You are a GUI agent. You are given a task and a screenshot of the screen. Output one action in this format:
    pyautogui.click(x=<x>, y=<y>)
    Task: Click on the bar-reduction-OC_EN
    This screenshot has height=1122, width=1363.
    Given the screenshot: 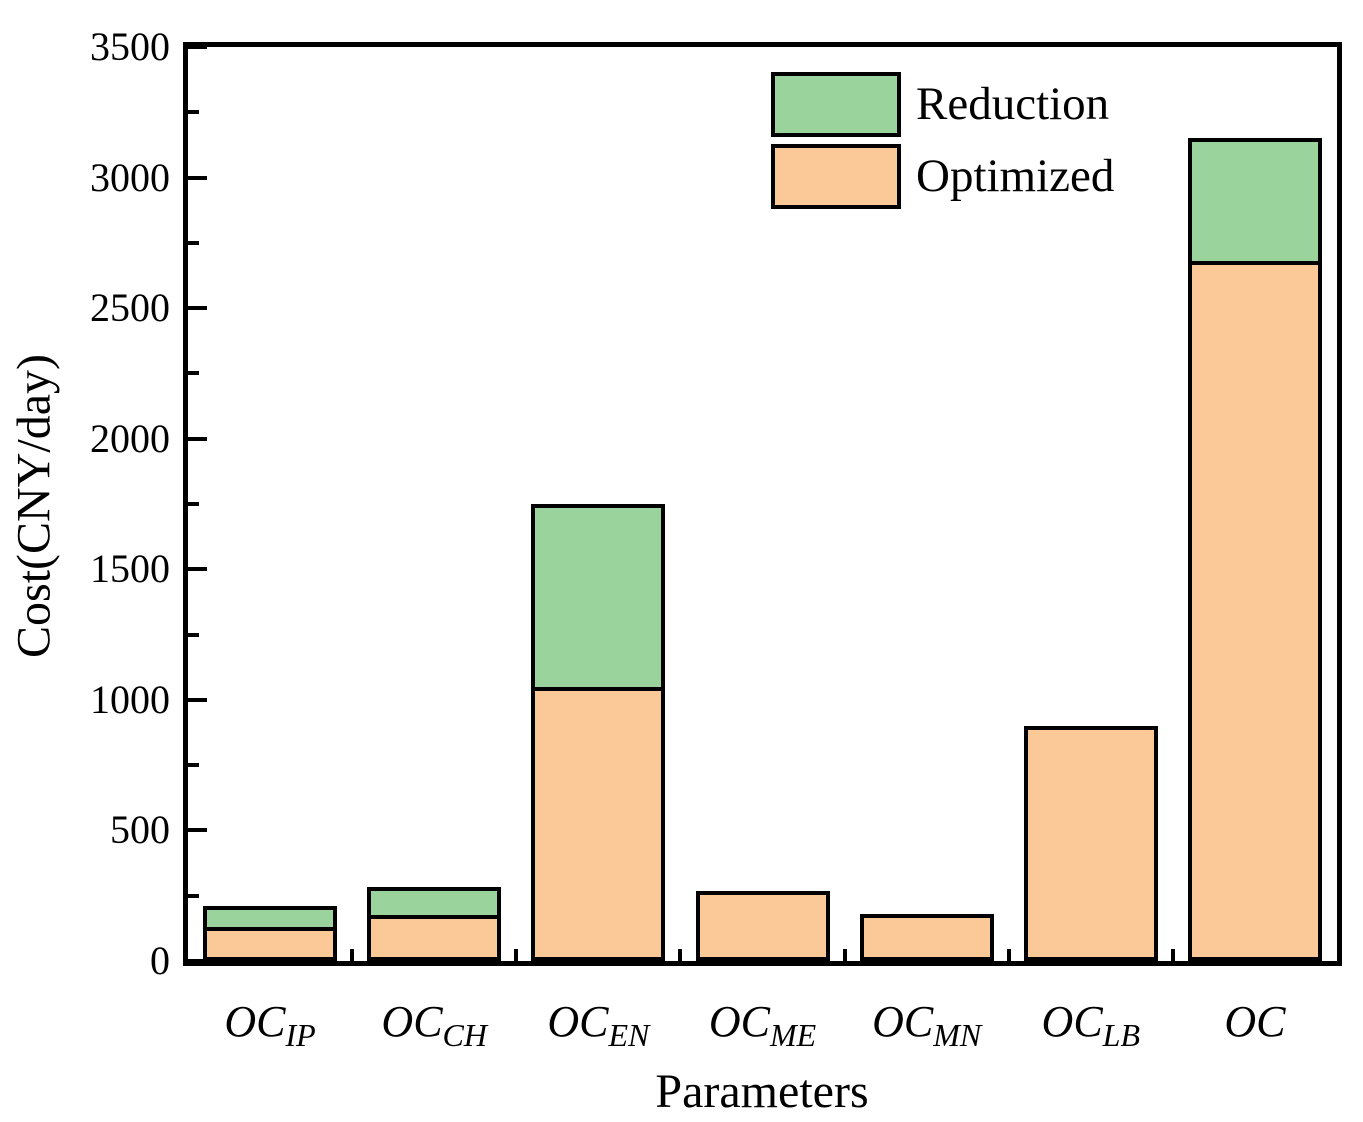 What is the action you would take?
    pyautogui.click(x=598, y=597)
    